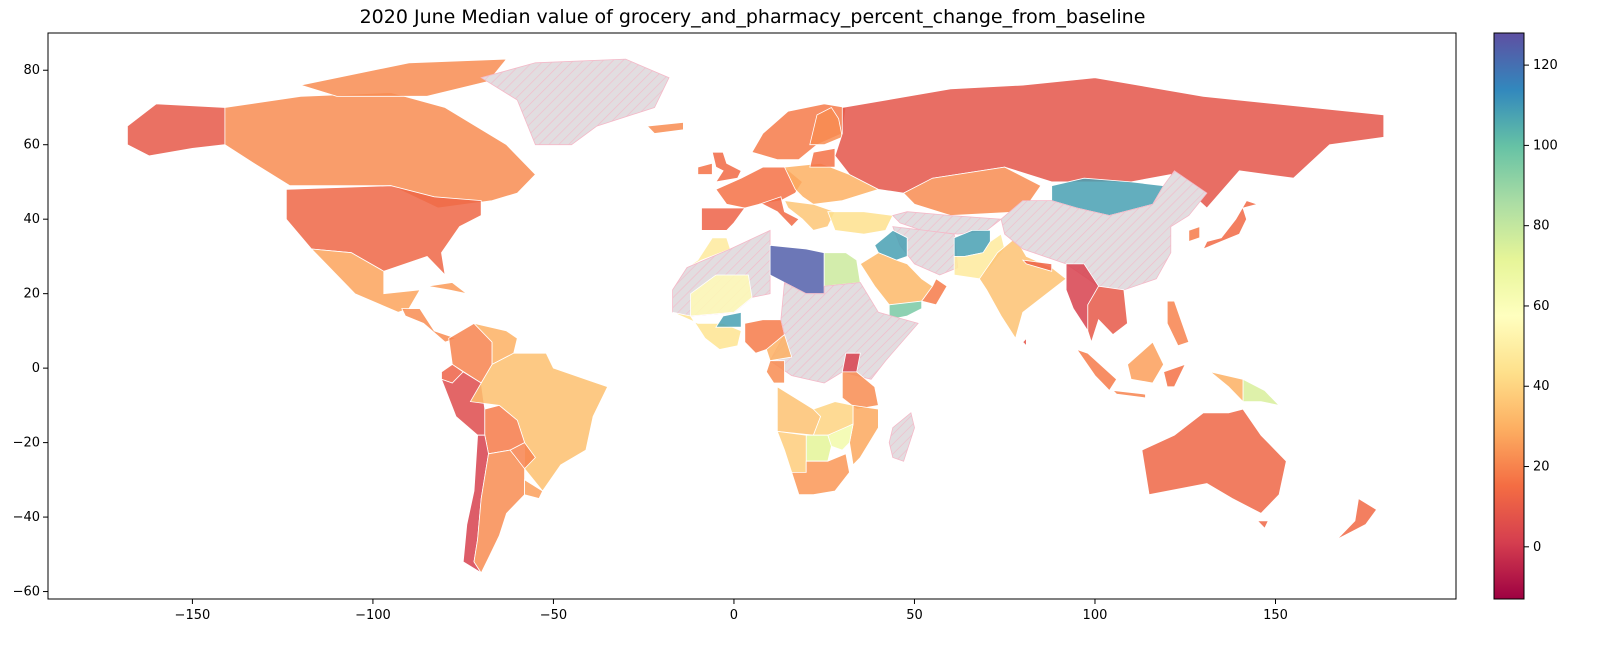 The height and width of the screenshot is (652, 1617). Describe the element at coordinates (26, 443) in the screenshot. I see `y-tick-label: −20` at that location.